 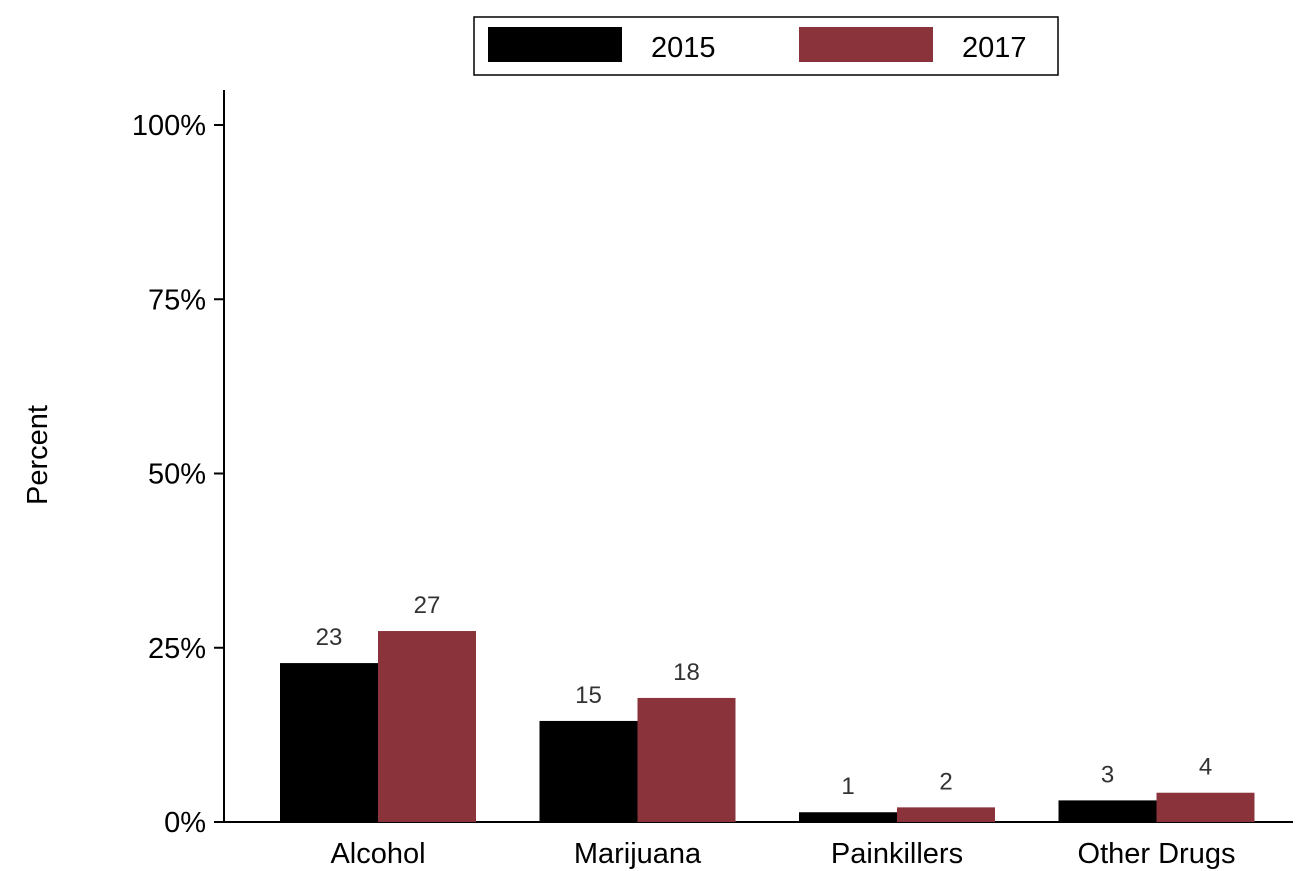 What do you see at coordinates (766, 46) in the screenshot?
I see `legend: 2015 2017` at bounding box center [766, 46].